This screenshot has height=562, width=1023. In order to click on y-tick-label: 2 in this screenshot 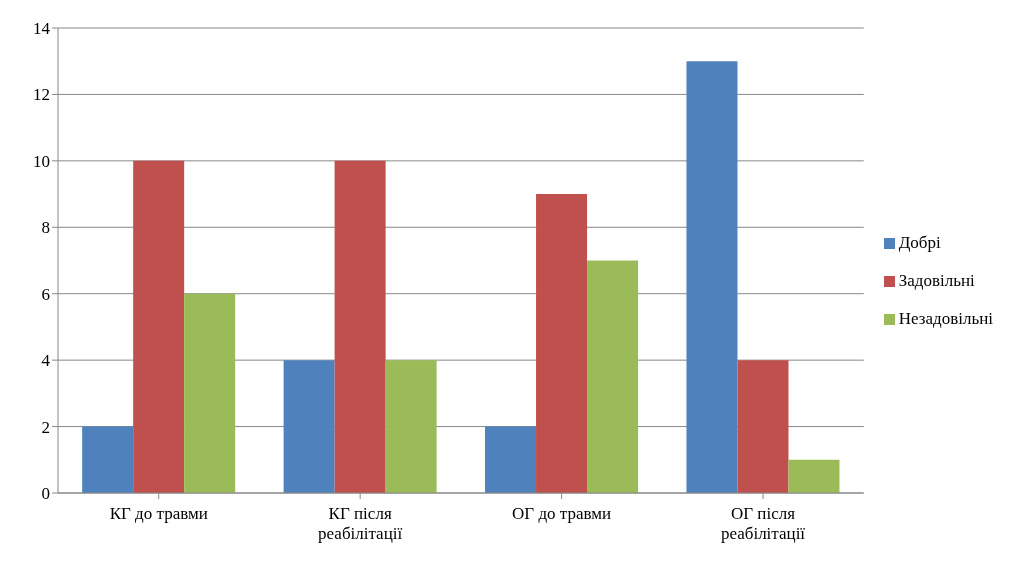, I will do `click(45, 427)`.